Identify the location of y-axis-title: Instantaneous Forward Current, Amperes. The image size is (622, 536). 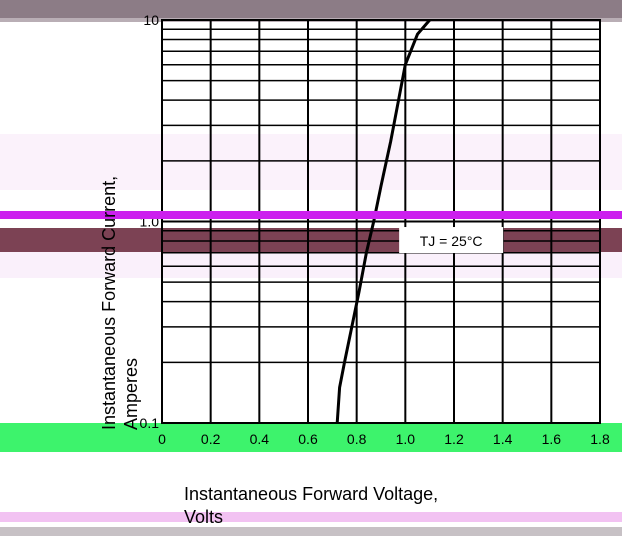
(120, 302).